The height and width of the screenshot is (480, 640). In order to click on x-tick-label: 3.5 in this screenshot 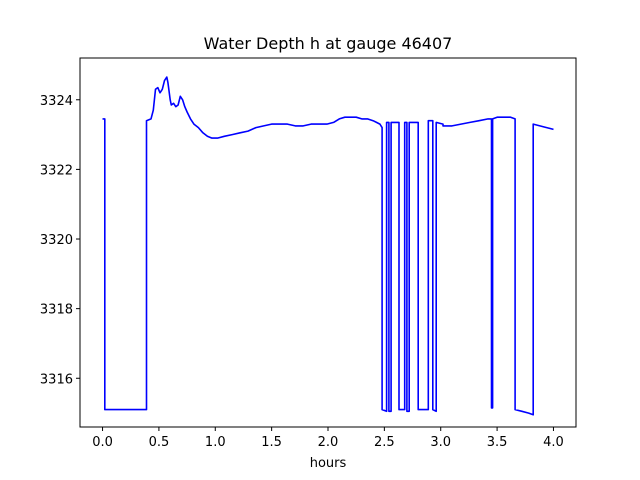, I will do `click(497, 442)`.